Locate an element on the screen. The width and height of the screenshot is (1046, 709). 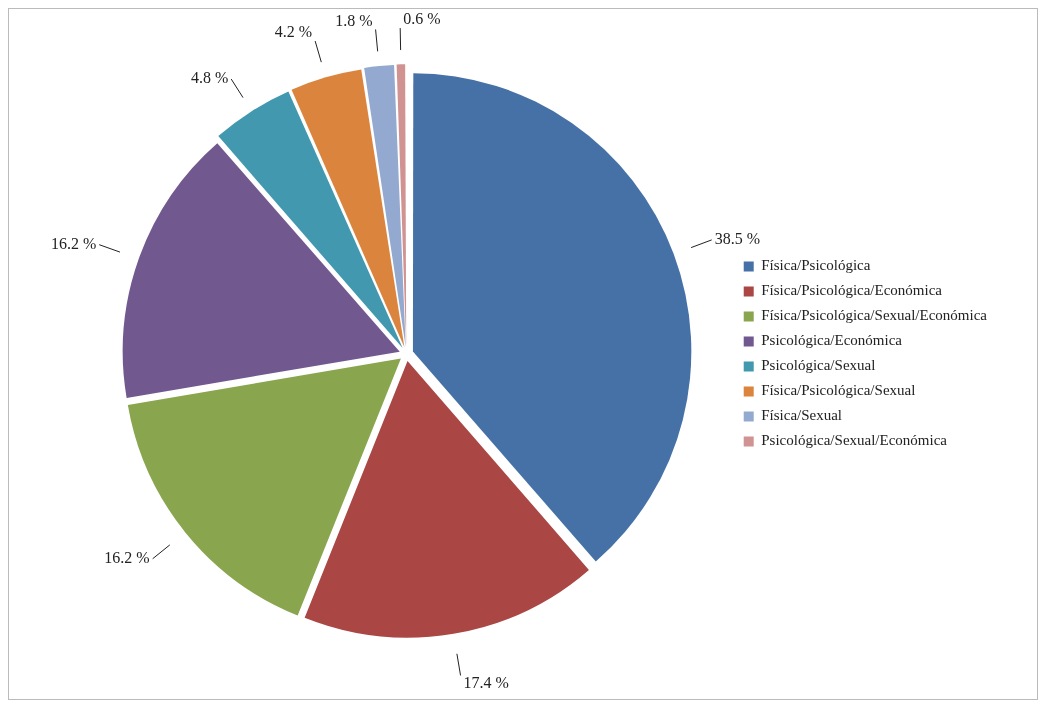
data-label: 38.5 % is located at coordinates (737, 239).